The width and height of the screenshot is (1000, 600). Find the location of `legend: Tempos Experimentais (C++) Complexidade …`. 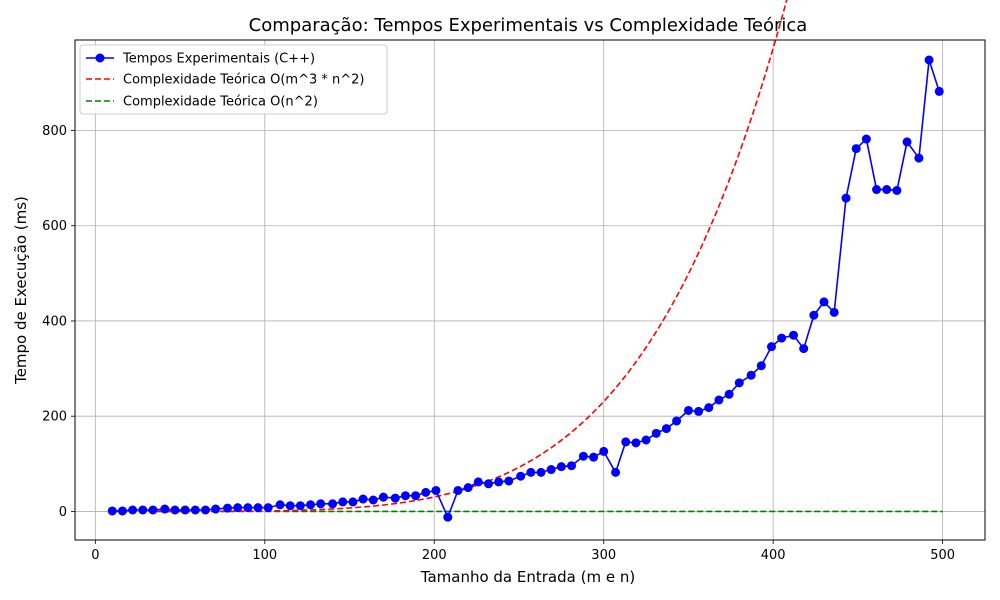

legend: Tempos Experimentais (C++) Complexidade … is located at coordinates (233, 79).